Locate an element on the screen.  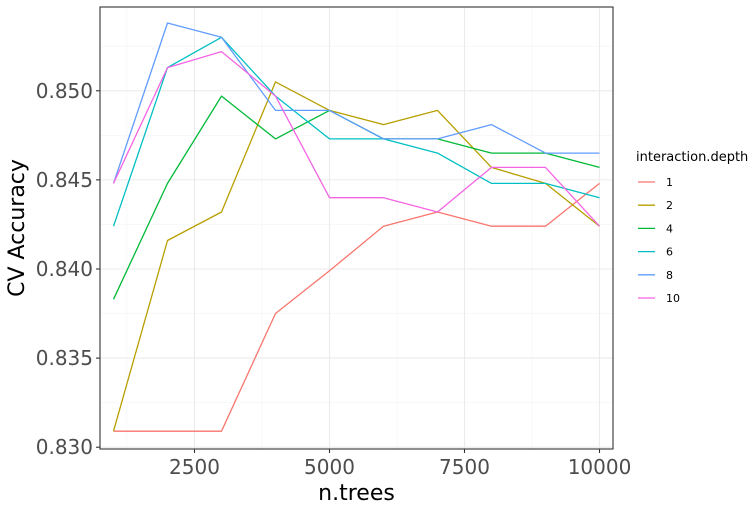
x-tick-label: 7500 is located at coordinates (464, 467).